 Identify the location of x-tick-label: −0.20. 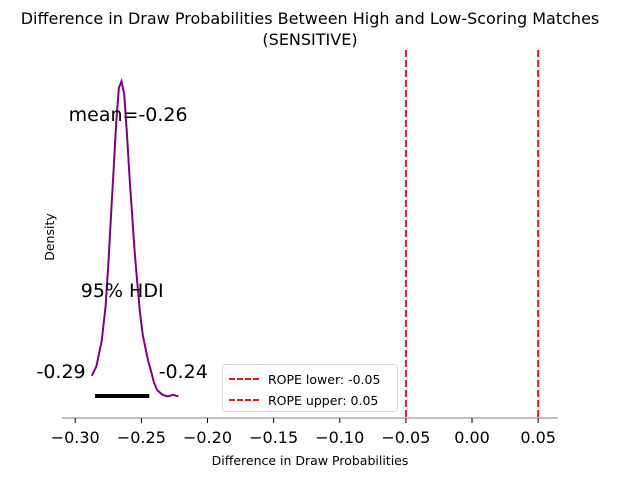
(207, 437).